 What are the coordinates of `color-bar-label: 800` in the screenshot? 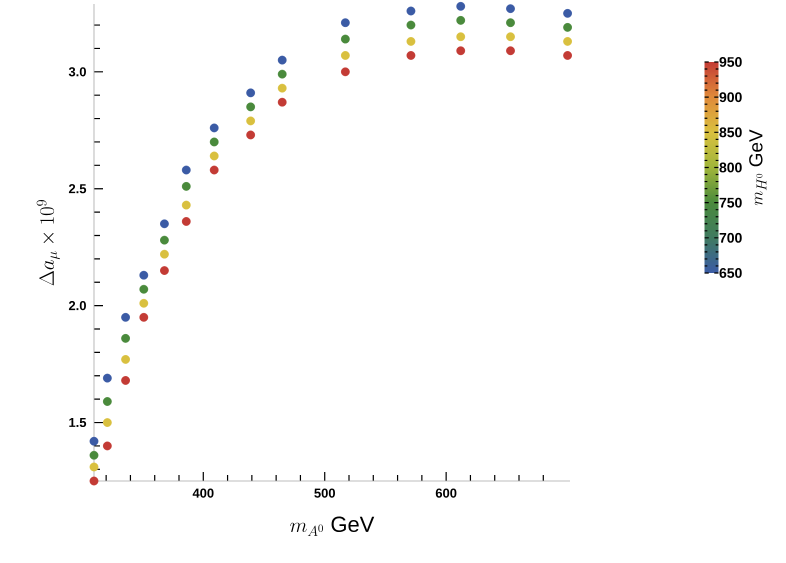 It's located at (730, 167).